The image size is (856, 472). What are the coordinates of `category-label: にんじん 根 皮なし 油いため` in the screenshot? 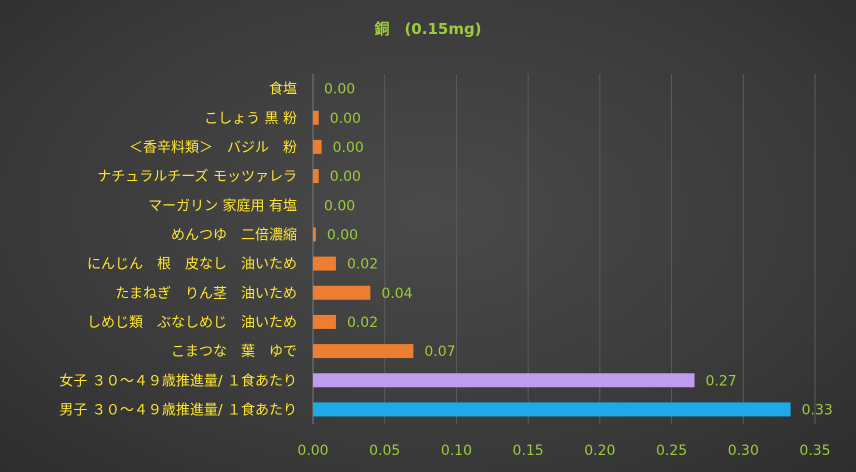 It's located at (192, 265).